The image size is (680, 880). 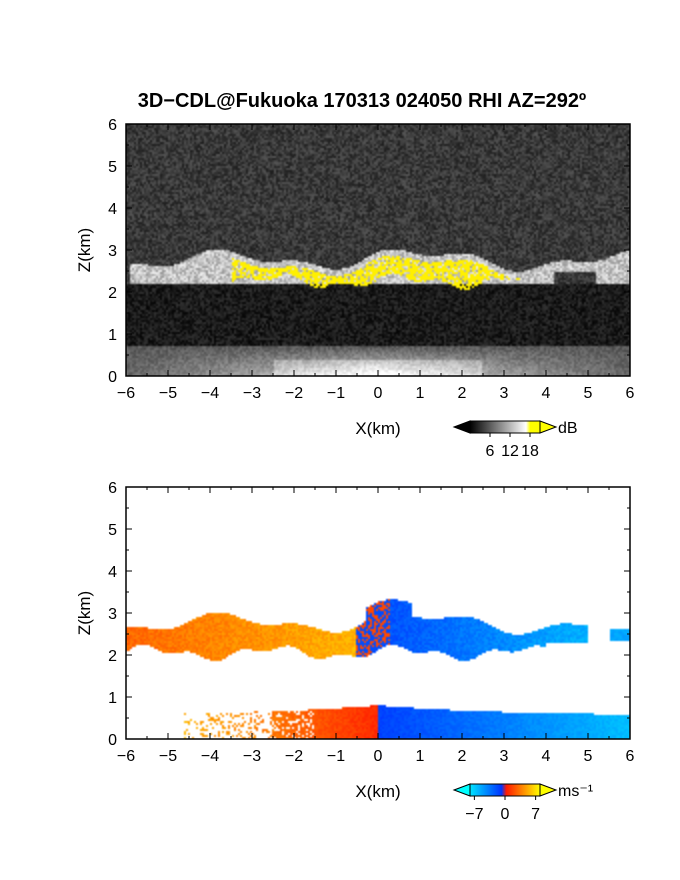 I want to click on colorbar-tick-label: 12, so click(x=510, y=451).